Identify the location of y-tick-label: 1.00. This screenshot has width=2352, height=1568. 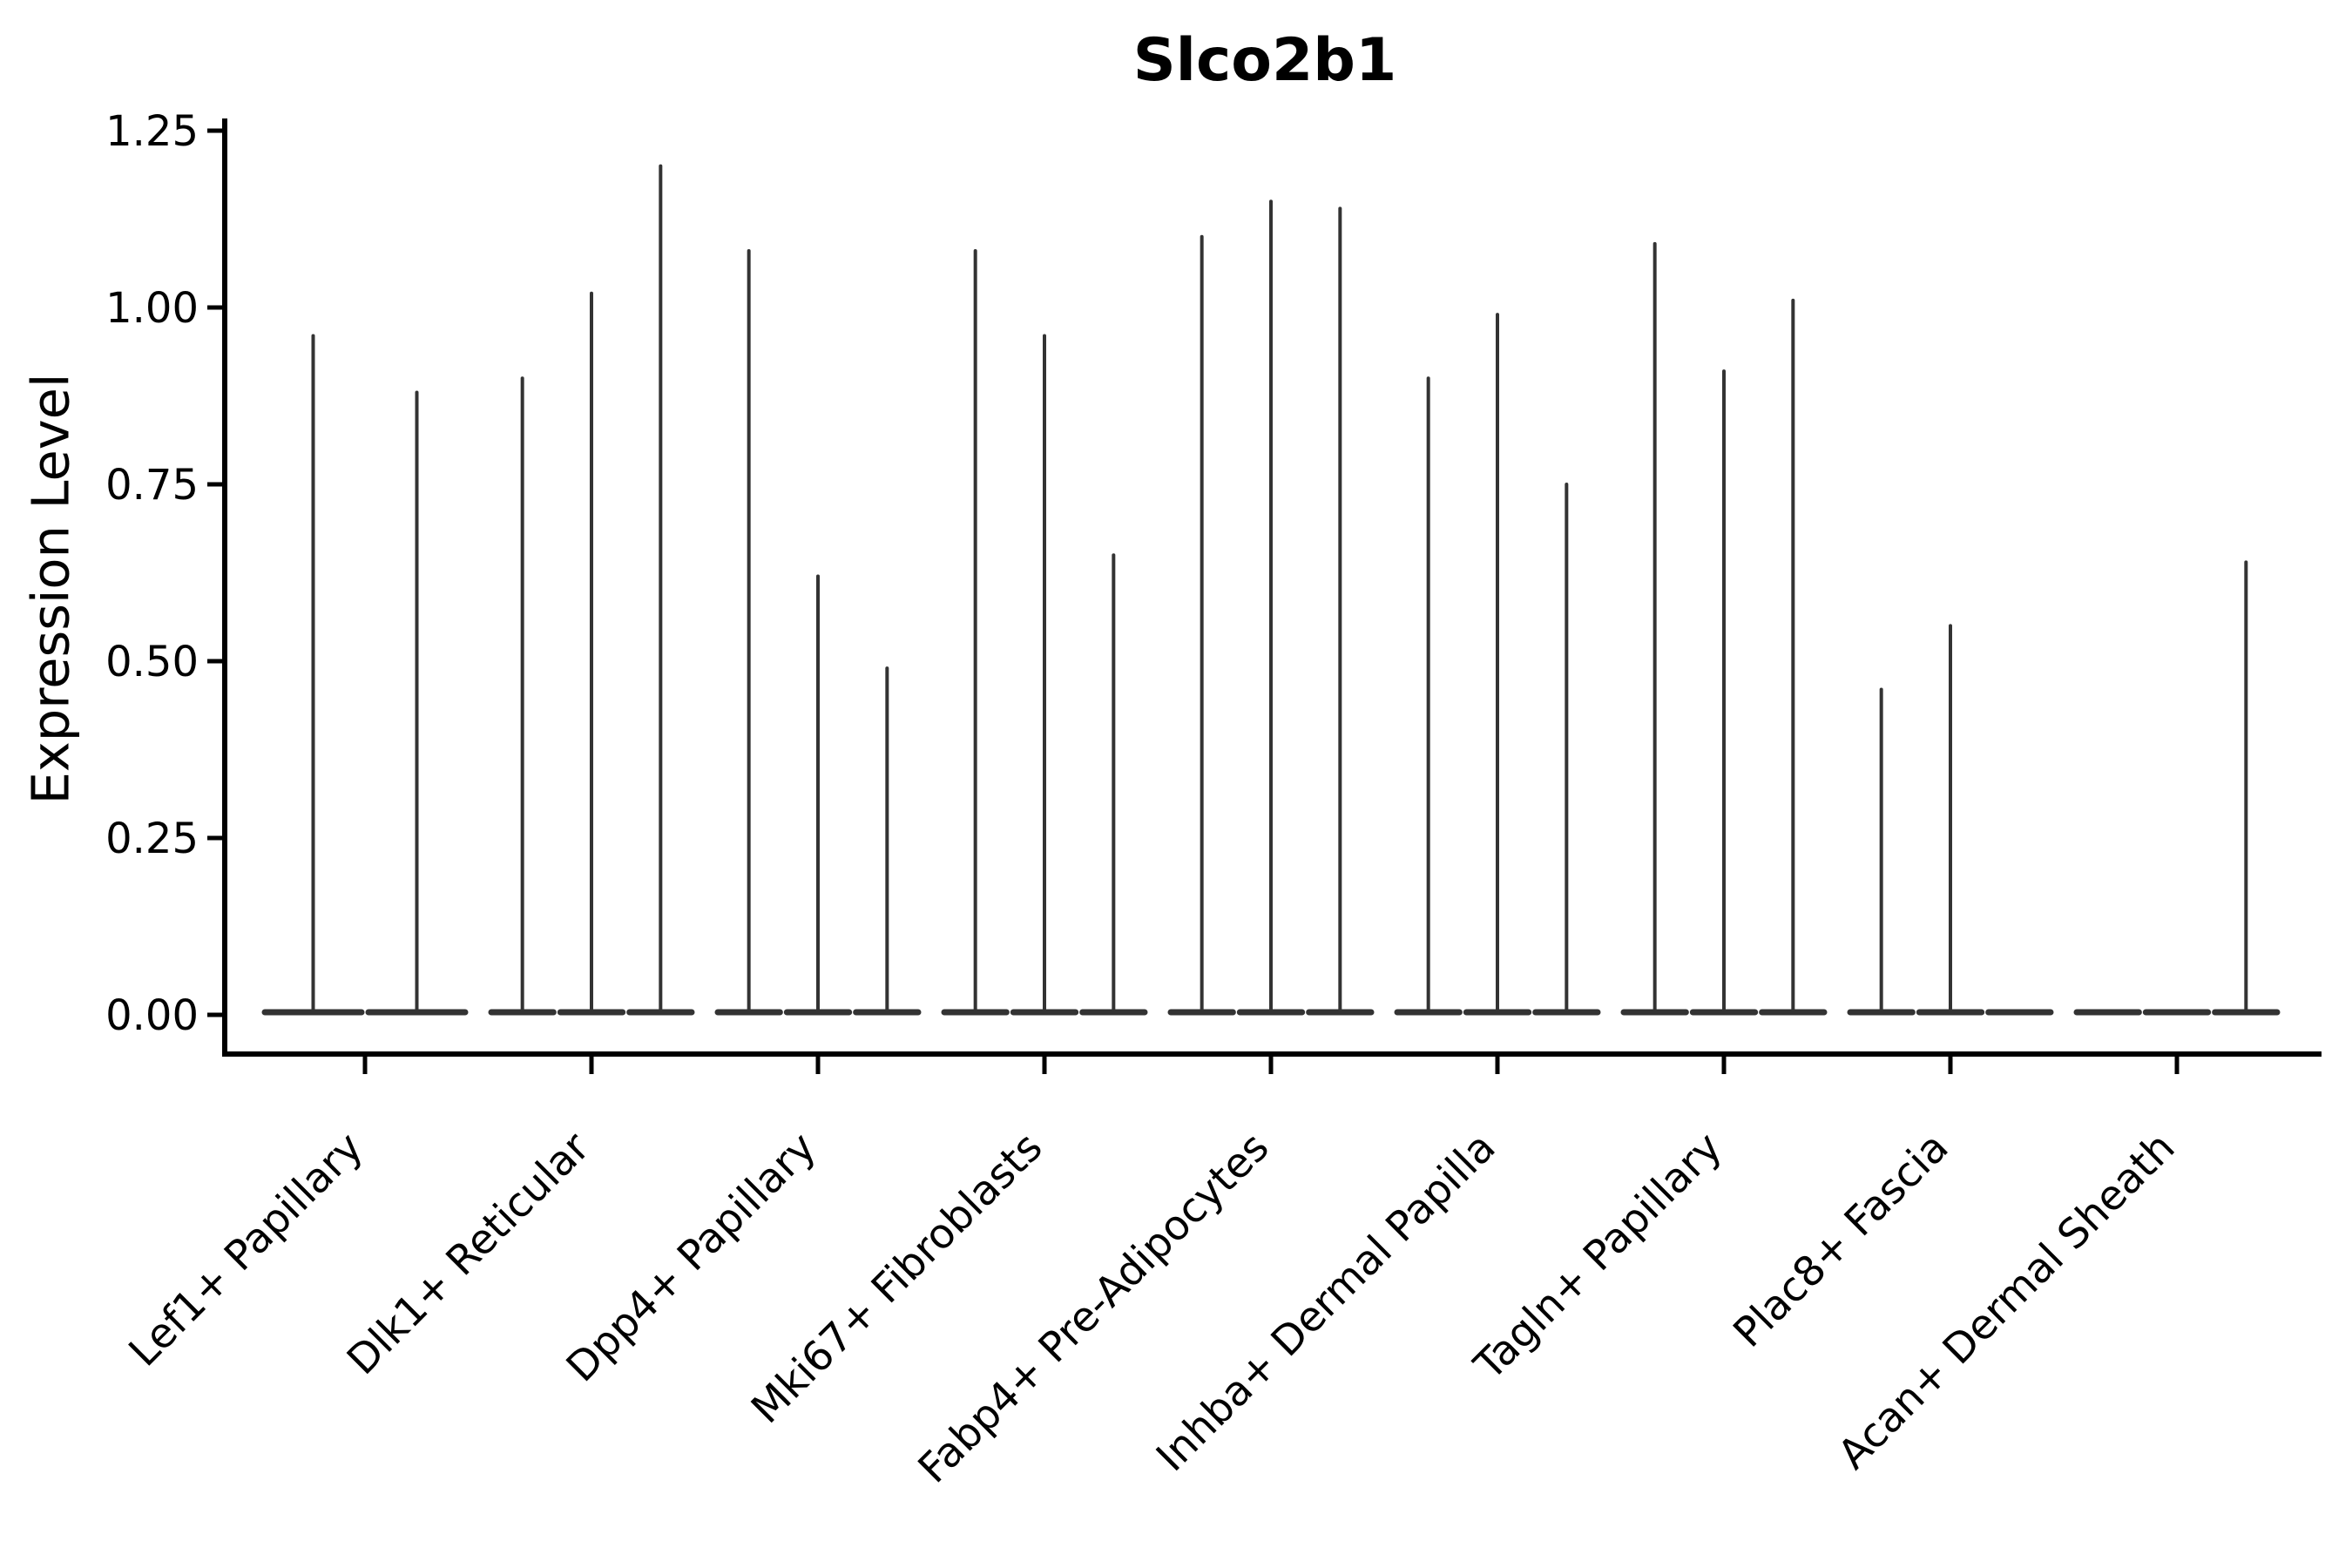
(152, 308).